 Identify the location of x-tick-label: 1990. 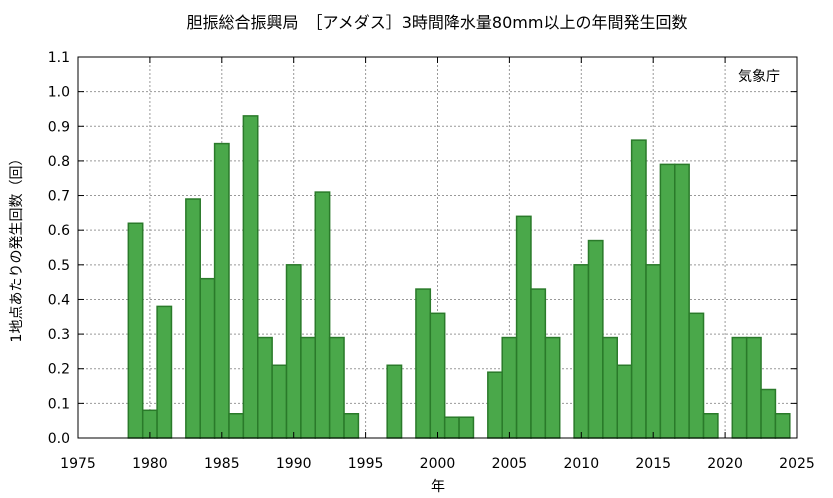
(294, 464).